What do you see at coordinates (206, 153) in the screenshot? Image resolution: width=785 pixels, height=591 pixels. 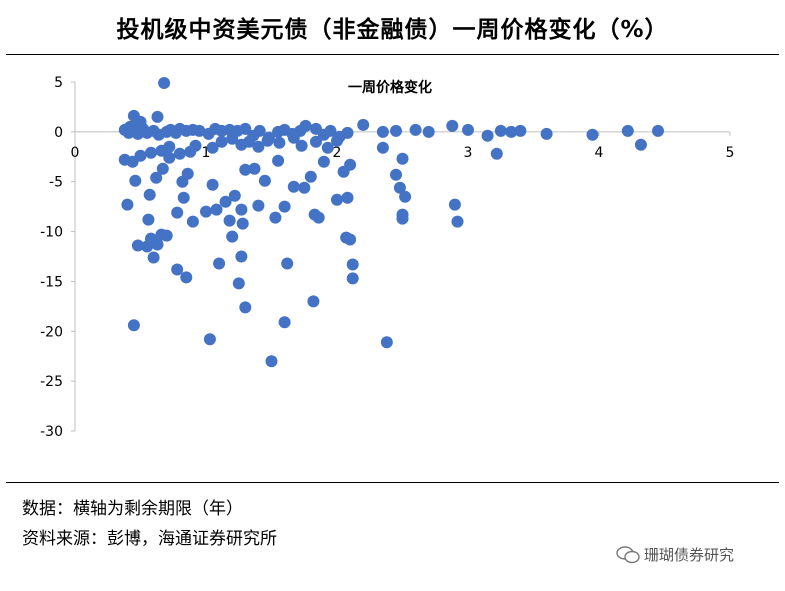 I see `x-tick-label: 1` at bounding box center [206, 153].